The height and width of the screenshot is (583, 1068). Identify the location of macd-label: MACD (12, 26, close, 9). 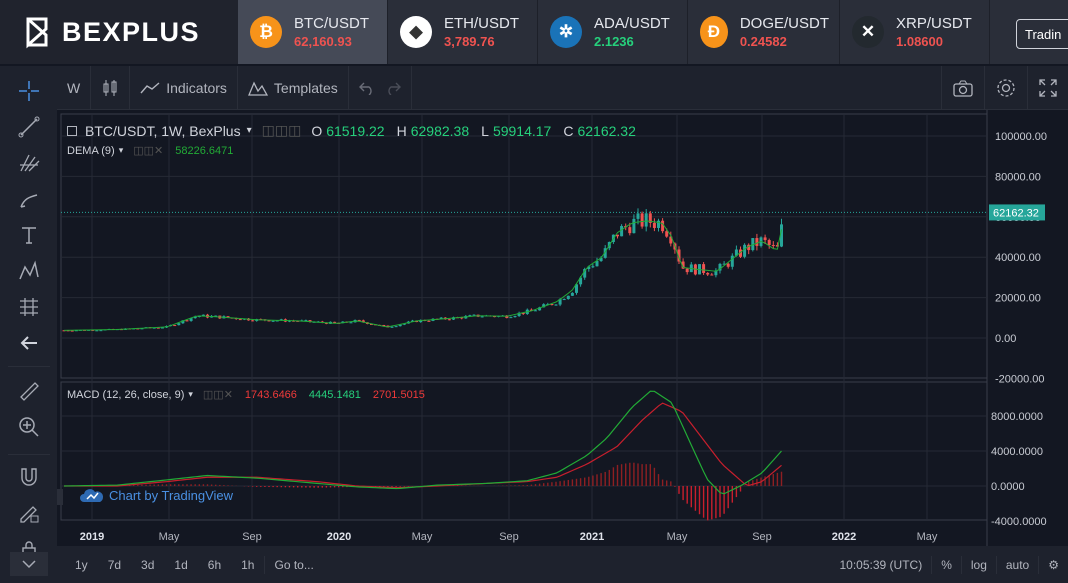
(126, 394).